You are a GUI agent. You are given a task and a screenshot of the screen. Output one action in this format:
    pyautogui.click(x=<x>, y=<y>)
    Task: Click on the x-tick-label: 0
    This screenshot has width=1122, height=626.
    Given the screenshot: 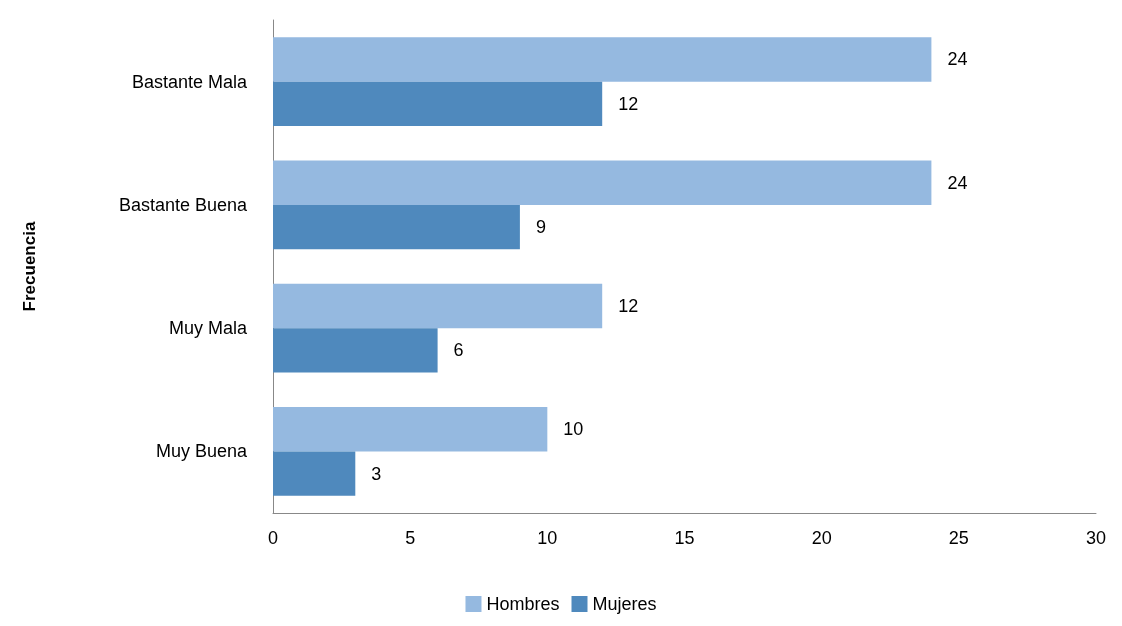 What is the action you would take?
    pyautogui.click(x=273, y=538)
    